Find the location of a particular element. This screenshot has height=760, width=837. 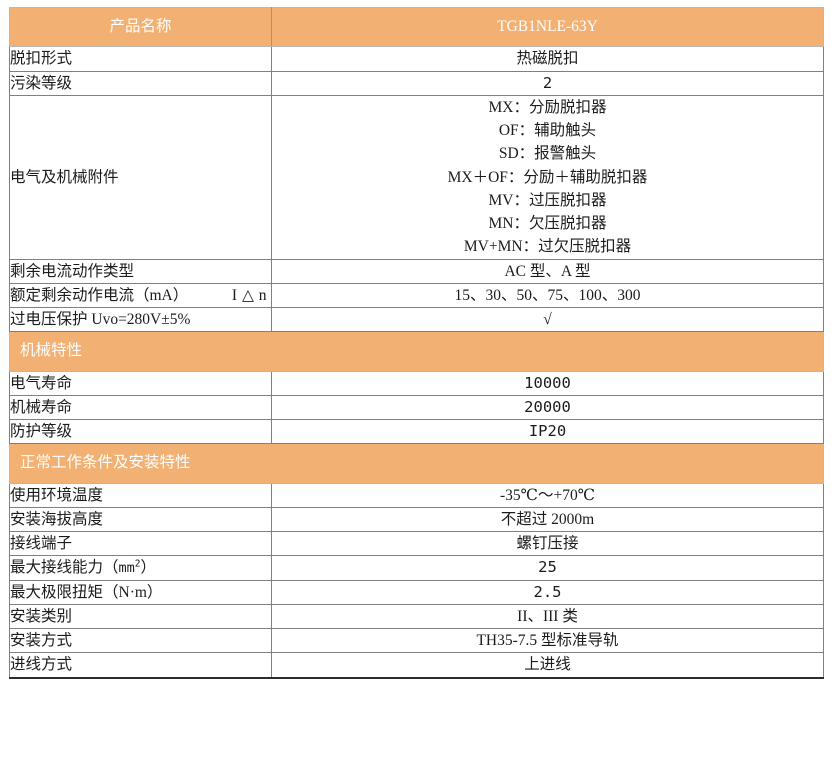

row-label-electrical-life: 电气寿命 is located at coordinates (140, 383).